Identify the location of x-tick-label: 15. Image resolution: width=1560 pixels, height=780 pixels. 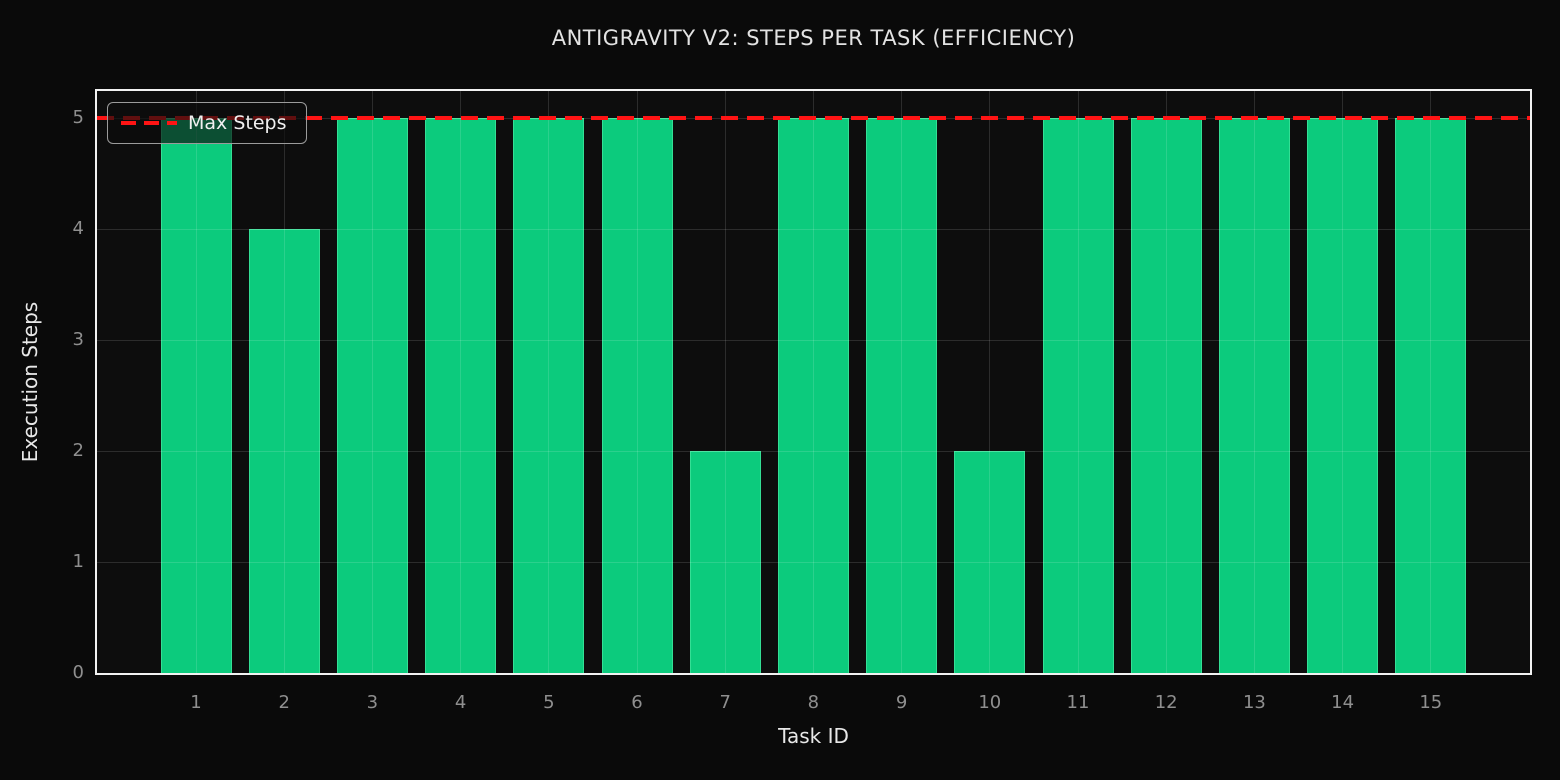
(1431, 702).